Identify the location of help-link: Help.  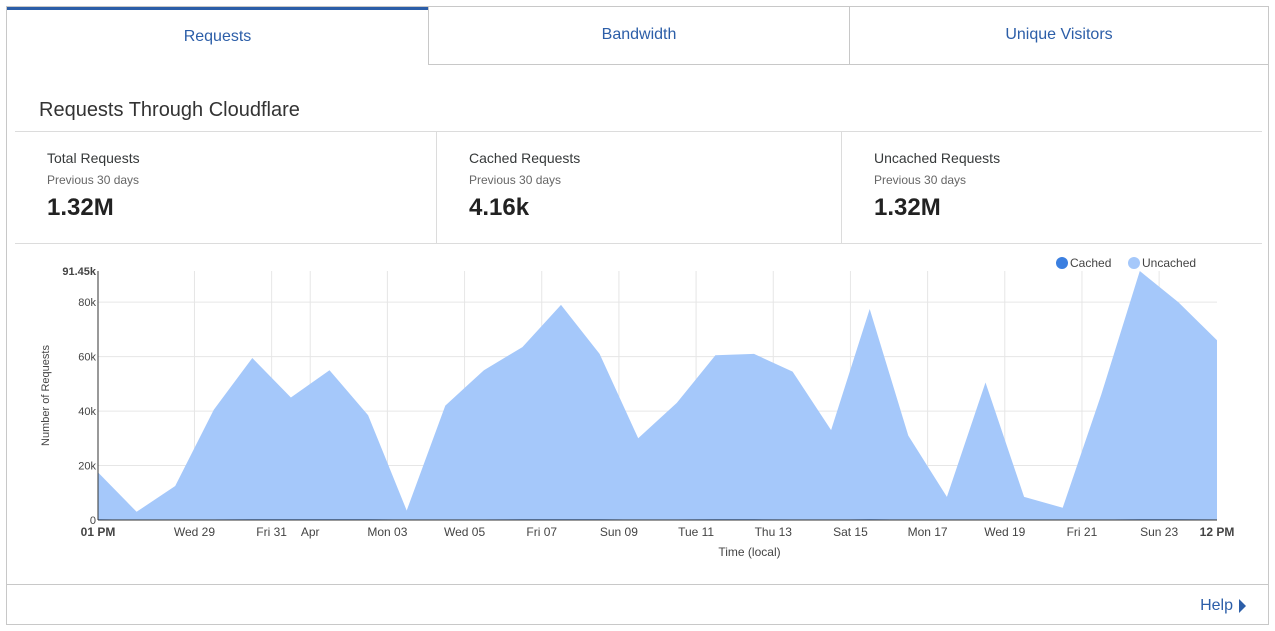
(1223, 606).